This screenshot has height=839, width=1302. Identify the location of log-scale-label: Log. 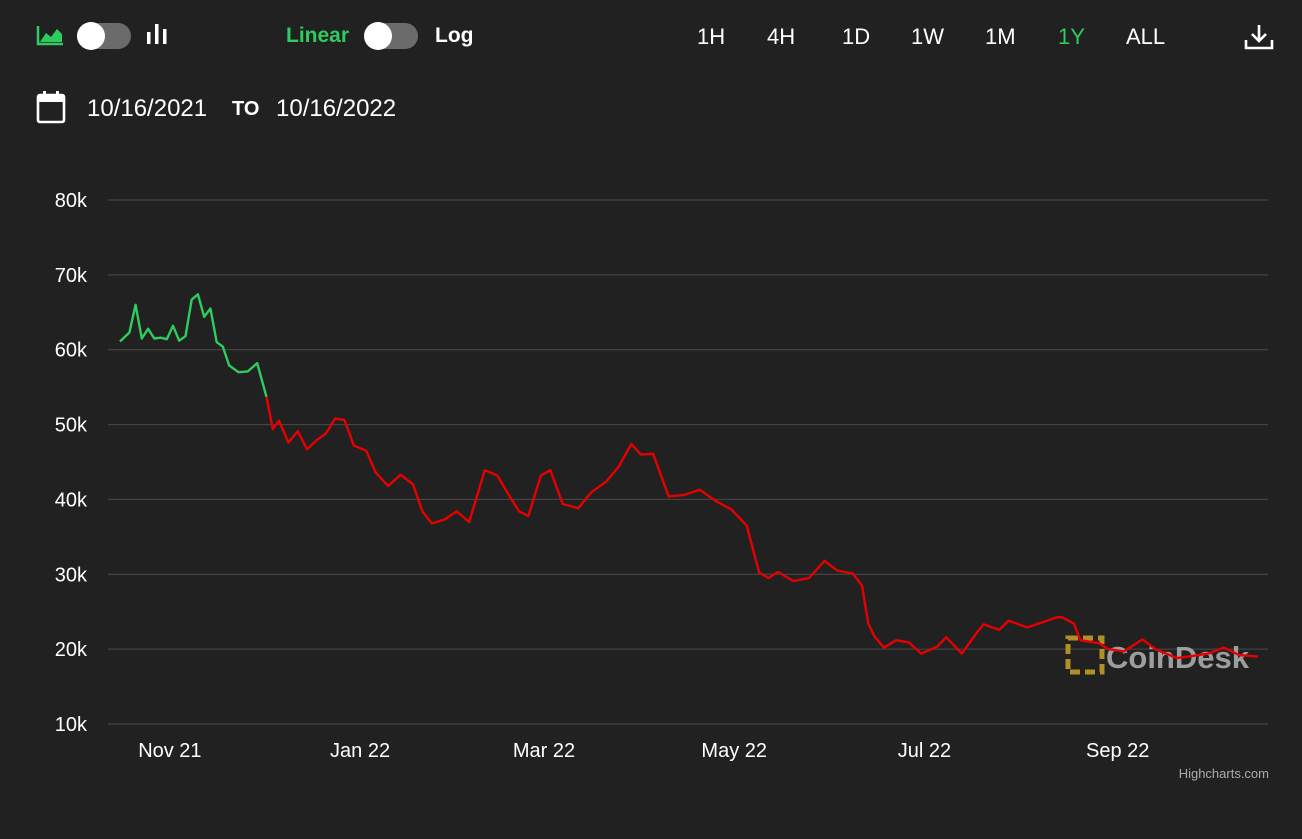
(454, 35).